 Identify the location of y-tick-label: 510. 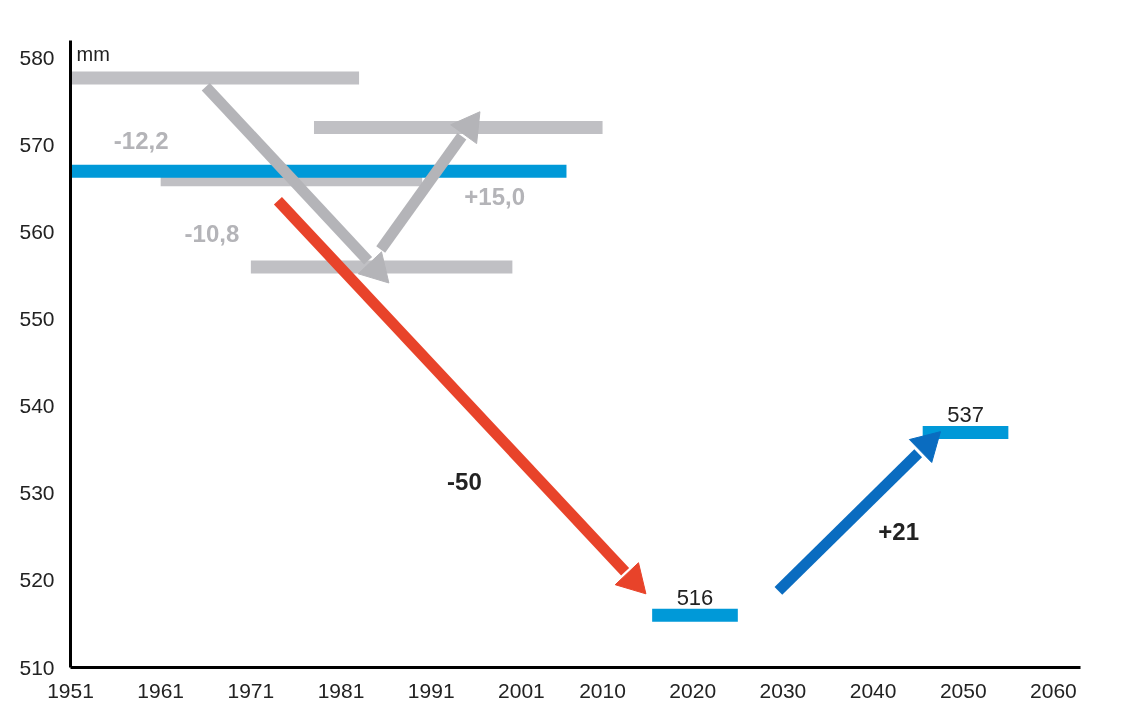
(37, 667).